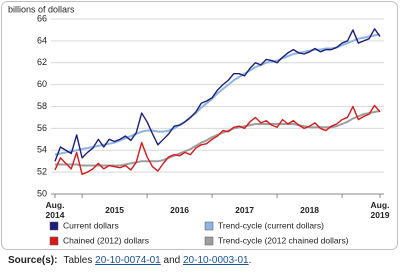 The width and height of the screenshot is (400, 275). What do you see at coordinates (42, 106) in the screenshot?
I see `y-tick-label: 58` at bounding box center [42, 106].